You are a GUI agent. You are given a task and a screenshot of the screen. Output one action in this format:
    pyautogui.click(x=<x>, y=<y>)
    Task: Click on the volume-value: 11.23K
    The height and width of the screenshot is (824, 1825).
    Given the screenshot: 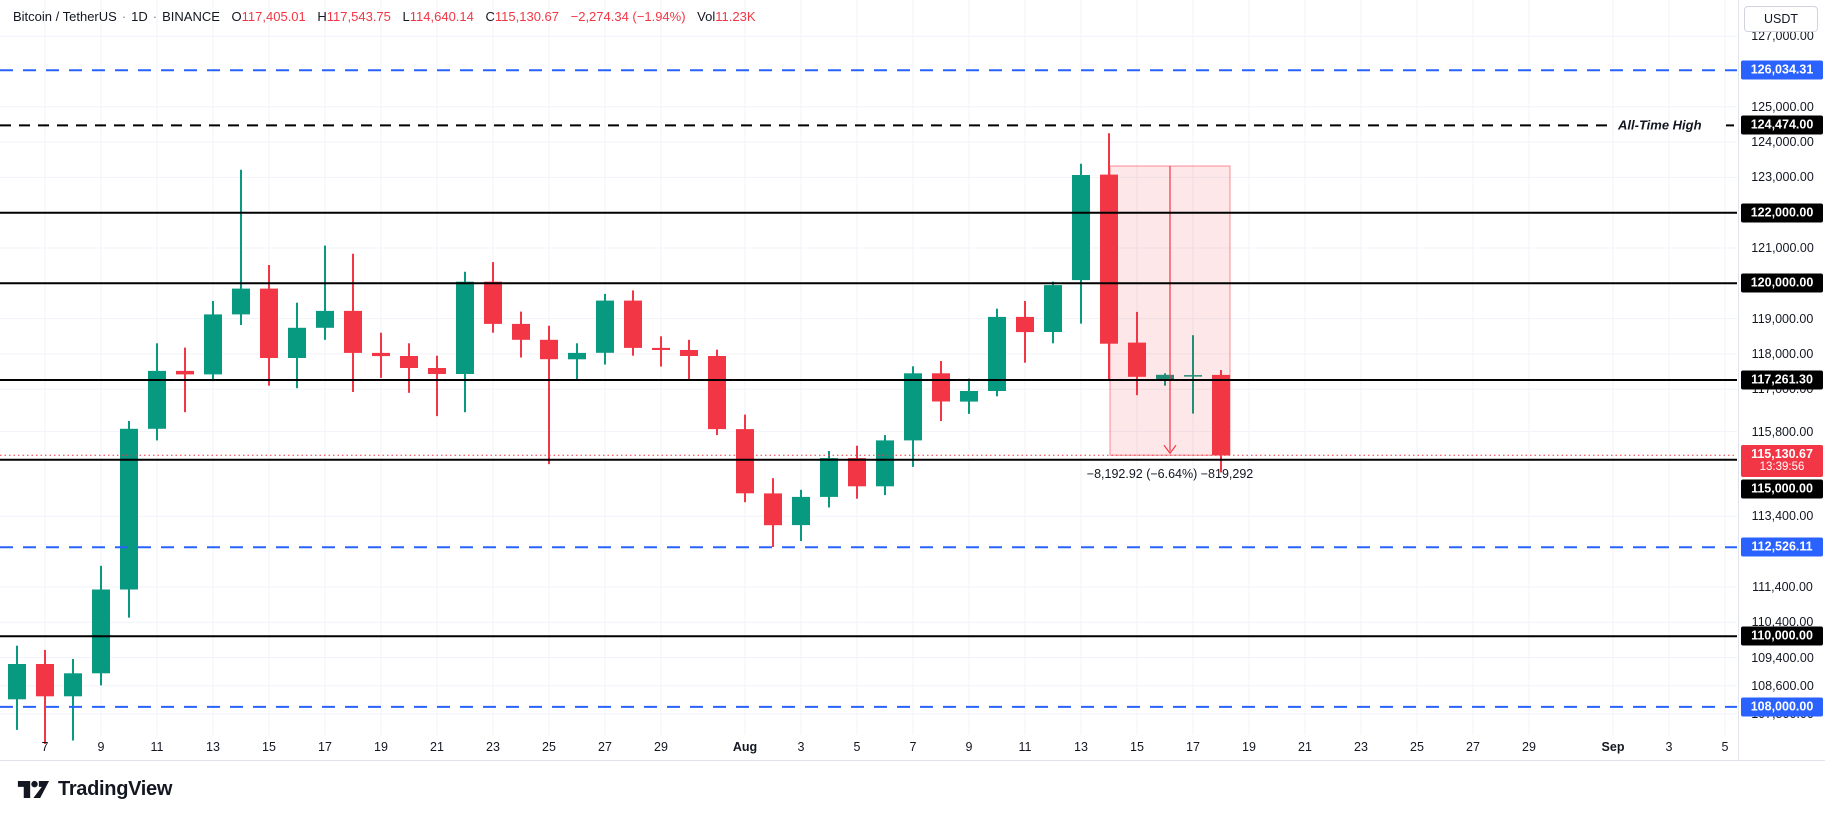 What is the action you would take?
    pyautogui.click(x=735, y=16)
    